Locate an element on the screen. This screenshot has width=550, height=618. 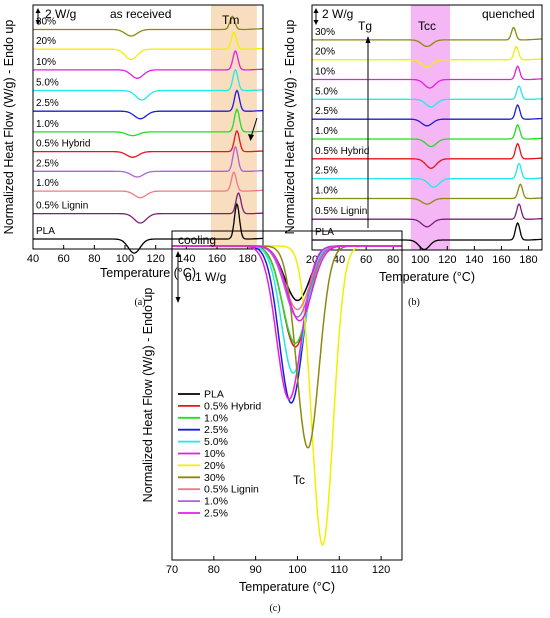
legend-label: PLA is located at coordinates (214, 395).